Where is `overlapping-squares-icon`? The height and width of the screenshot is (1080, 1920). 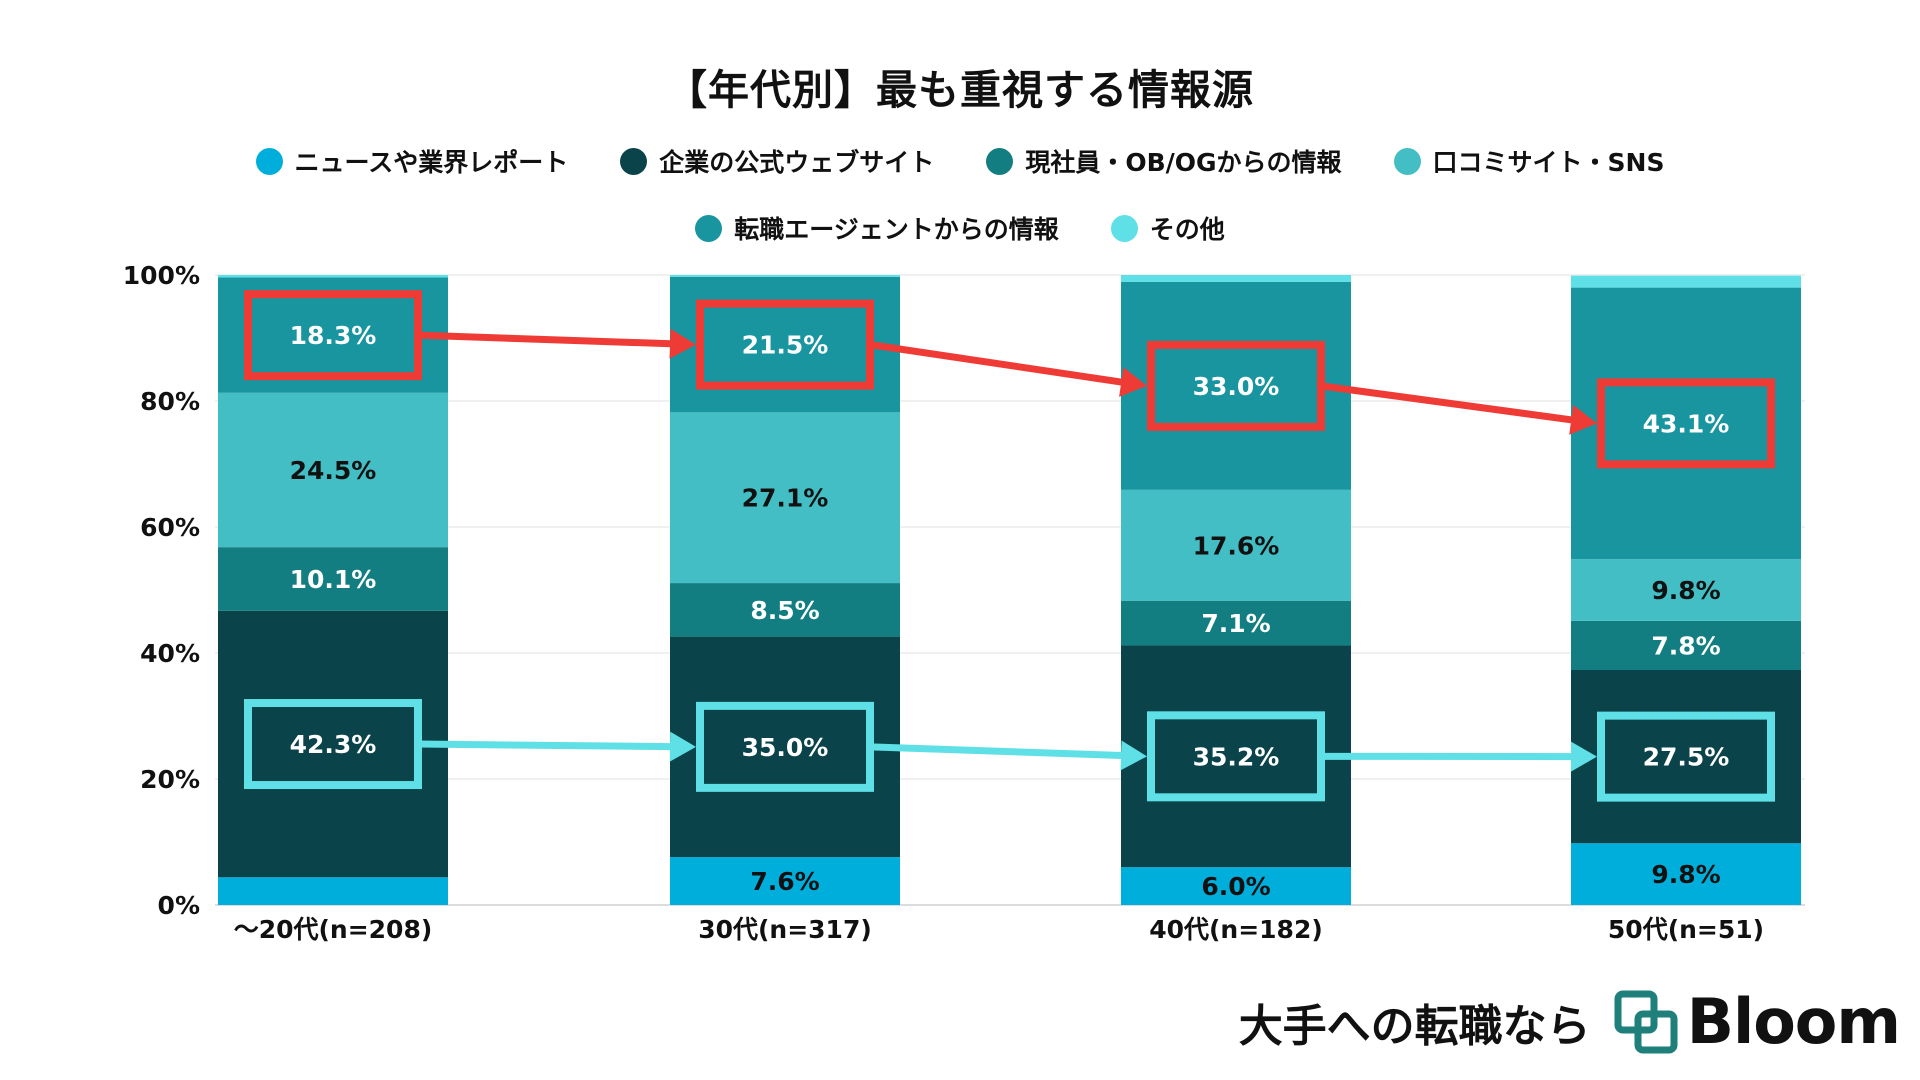
overlapping-squares-icon is located at coordinates (1646, 1021).